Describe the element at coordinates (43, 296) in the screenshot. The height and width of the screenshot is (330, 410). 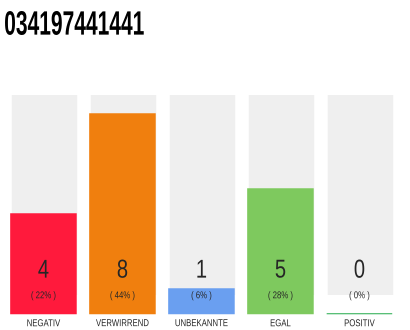
I see `annotation: ( 22% )` at that location.